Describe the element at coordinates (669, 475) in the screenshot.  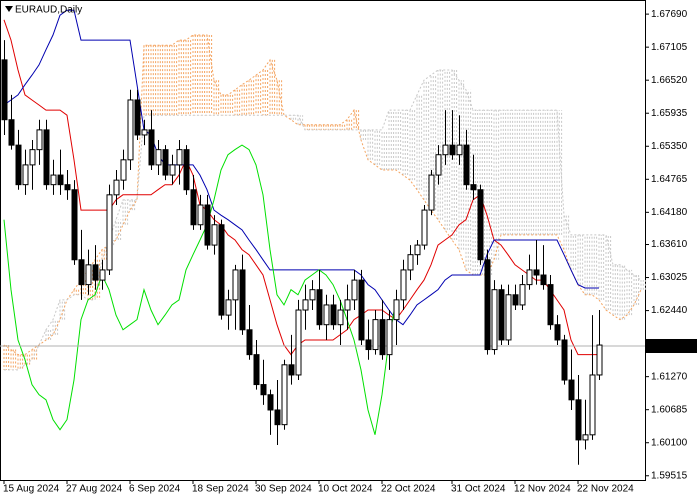
I see `y-tick-label: 1.59515` at that location.